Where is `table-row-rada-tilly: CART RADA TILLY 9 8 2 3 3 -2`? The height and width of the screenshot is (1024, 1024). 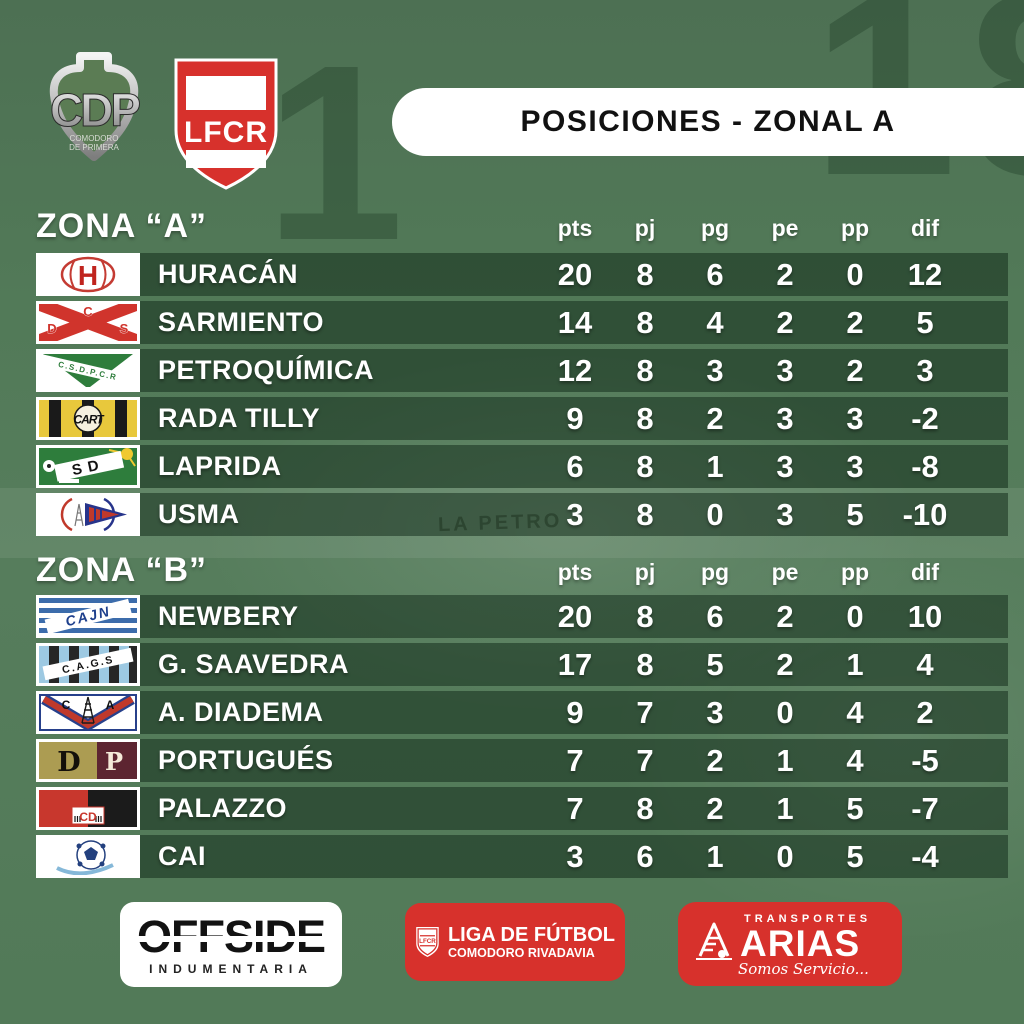
table-row-rada-tilly: CART RADA TILLY 9 8 2 3 3 -2 is located at coordinates (522, 418).